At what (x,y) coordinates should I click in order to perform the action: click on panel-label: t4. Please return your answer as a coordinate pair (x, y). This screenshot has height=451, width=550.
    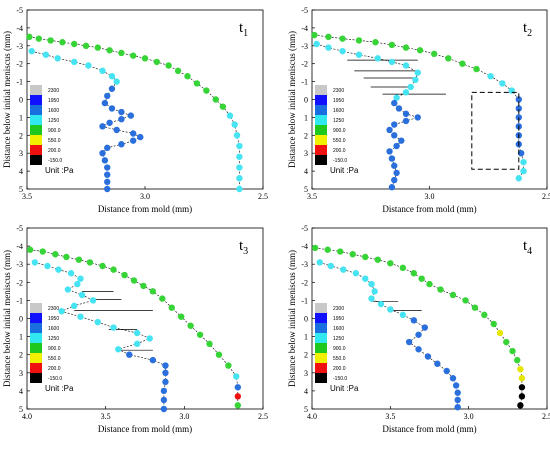
    Looking at the image, I should click on (527, 247).